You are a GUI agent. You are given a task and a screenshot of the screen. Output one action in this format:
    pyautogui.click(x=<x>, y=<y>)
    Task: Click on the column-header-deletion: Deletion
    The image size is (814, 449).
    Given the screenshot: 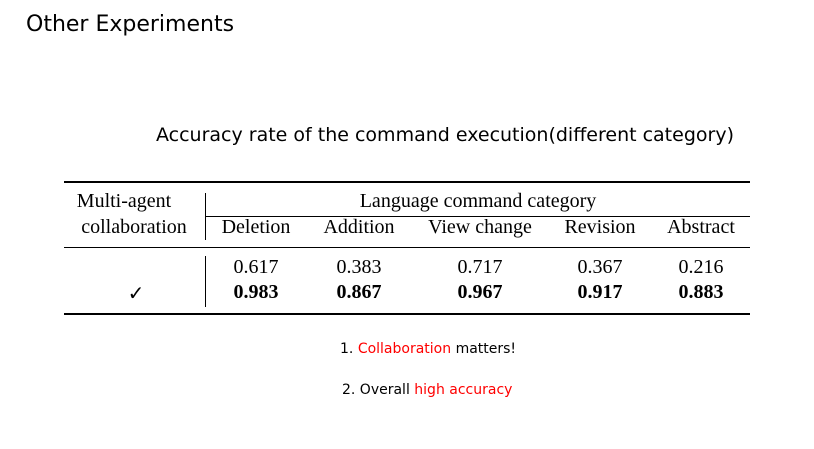 What is the action you would take?
    pyautogui.click(x=256, y=227)
    